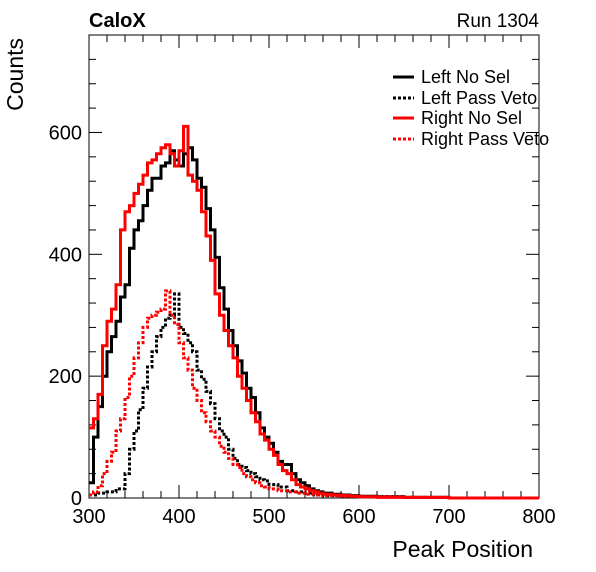 This screenshot has width=596, height=572. What do you see at coordinates (465, 77) in the screenshot?
I see `legend-label-left-no-sel: Left No Sel` at bounding box center [465, 77].